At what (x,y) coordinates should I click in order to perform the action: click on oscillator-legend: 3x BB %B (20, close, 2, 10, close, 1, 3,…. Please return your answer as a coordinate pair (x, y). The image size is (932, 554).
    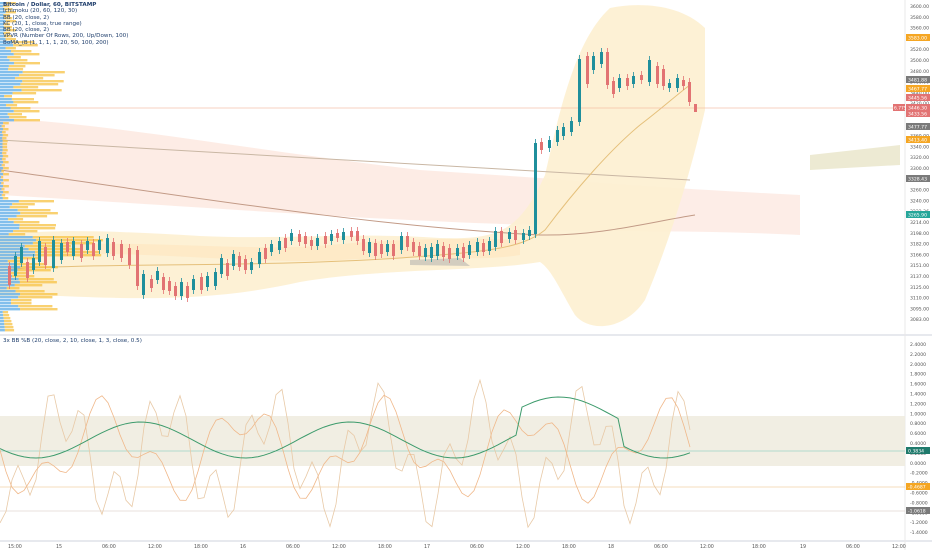
    Looking at the image, I should click on (72, 341).